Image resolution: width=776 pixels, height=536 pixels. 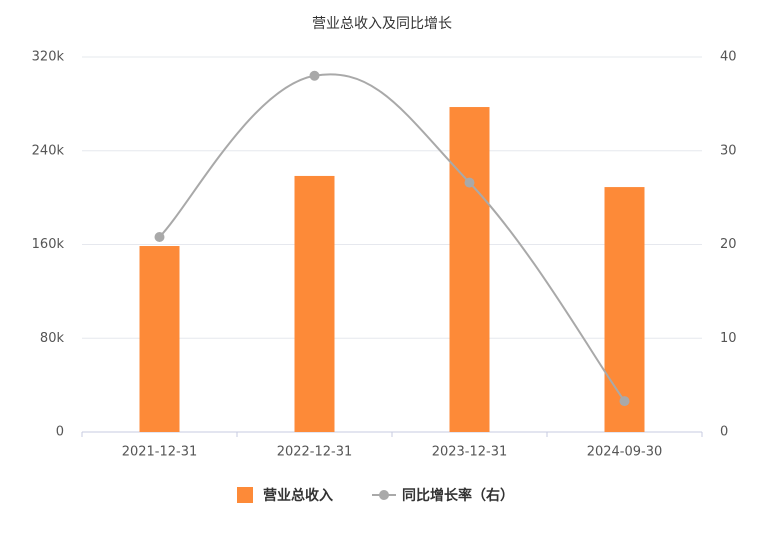 I want to click on y-tick-label: 80k, so click(x=52, y=338).